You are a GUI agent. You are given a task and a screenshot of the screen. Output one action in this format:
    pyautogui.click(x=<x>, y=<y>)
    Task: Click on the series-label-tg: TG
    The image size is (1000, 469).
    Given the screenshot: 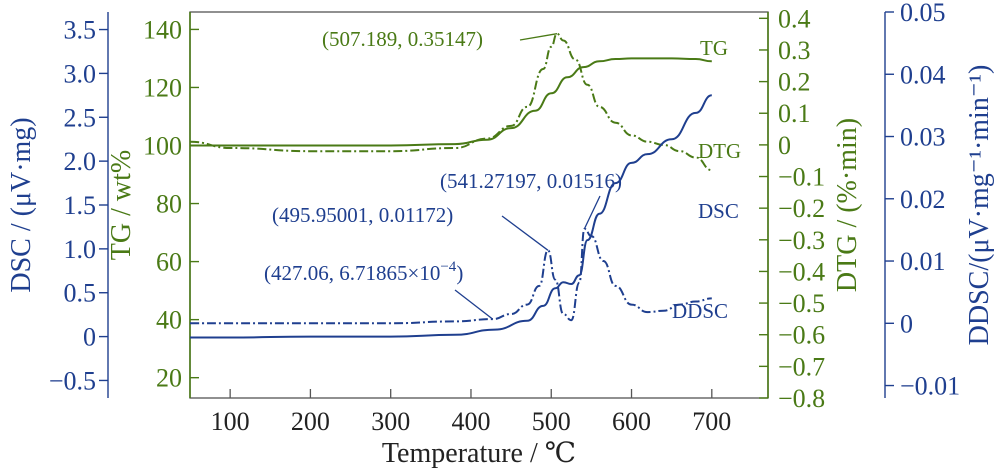 What is the action you would take?
    pyautogui.click(x=714, y=48)
    